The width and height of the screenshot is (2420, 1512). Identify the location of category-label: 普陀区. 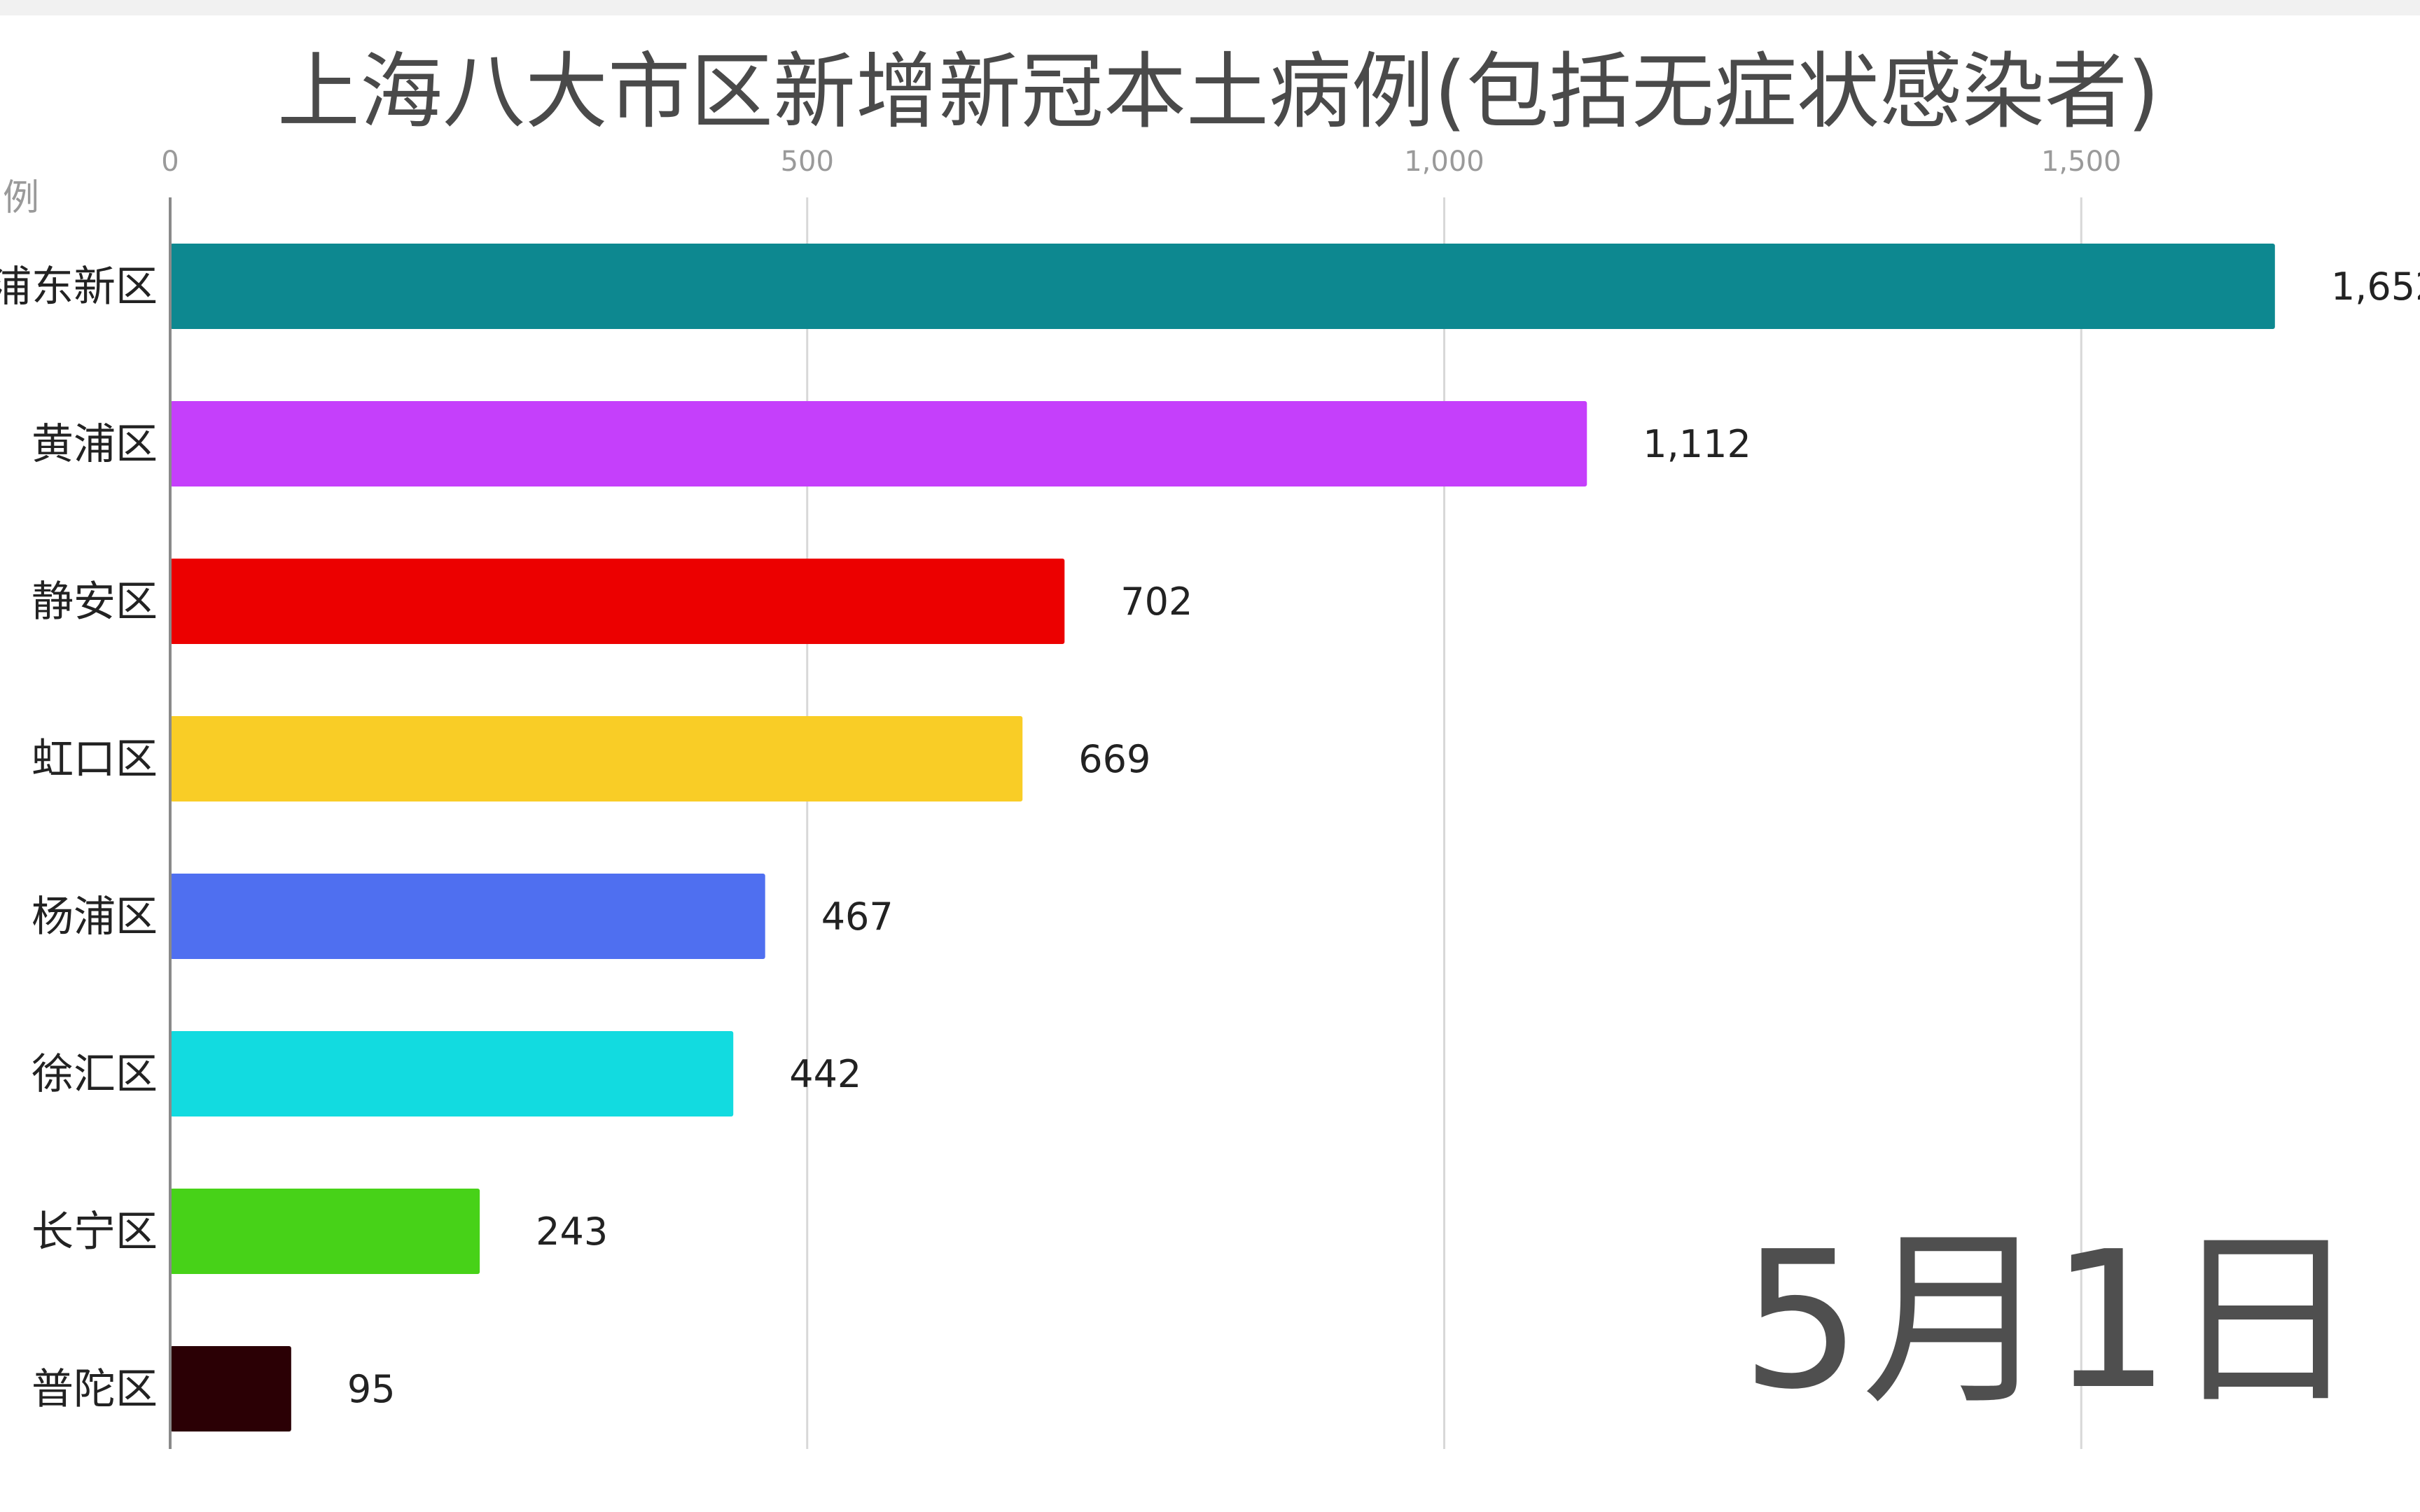
(95, 1389).